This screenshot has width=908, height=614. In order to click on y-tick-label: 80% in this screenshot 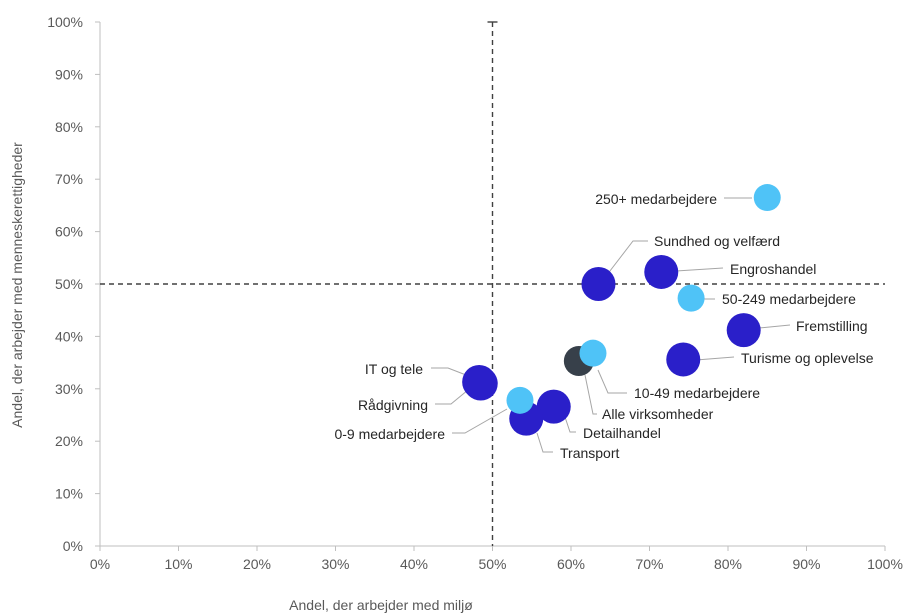, I will do `click(69, 127)`.